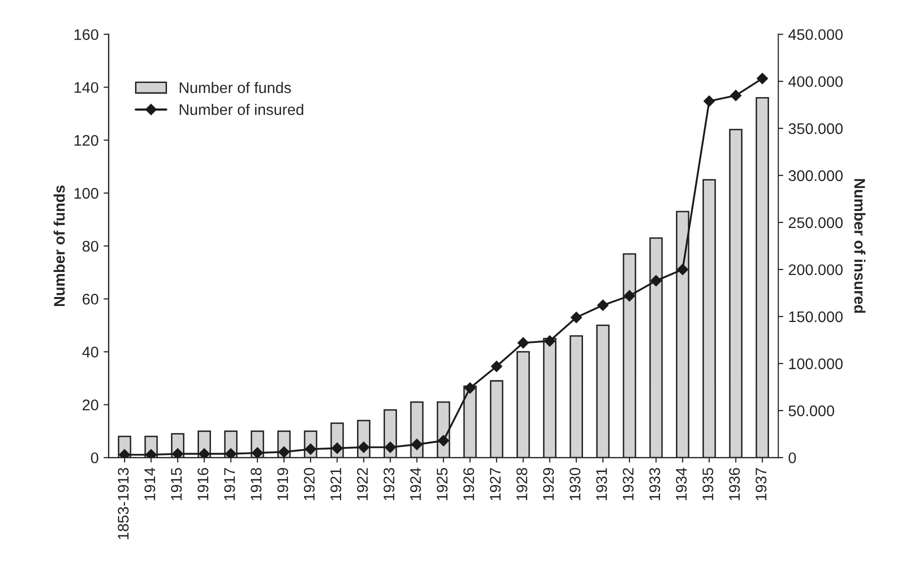 This screenshot has height=572, width=905. Describe the element at coordinates (654, 484) in the screenshot. I see `x-tick-label: 1933` at that location.